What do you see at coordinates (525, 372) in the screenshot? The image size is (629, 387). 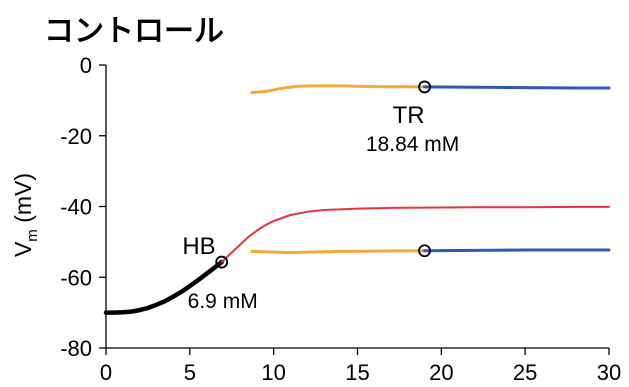 I see `x-tick-label: 25` at bounding box center [525, 372].